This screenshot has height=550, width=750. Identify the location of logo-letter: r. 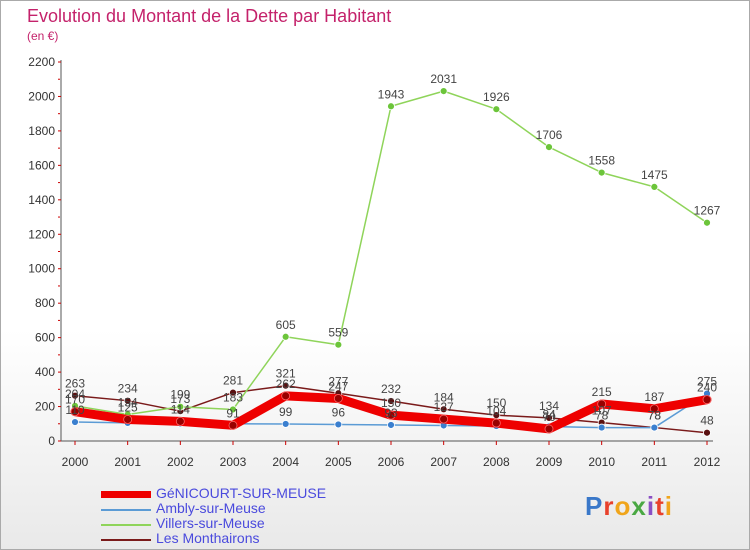
(609, 506).